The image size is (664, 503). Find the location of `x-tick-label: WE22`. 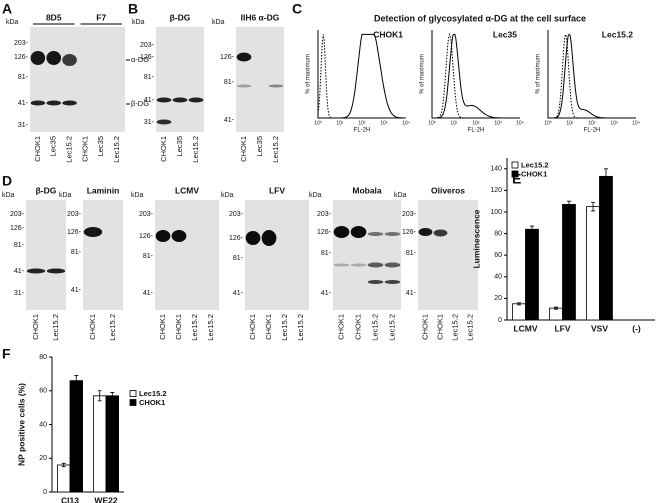

x-tick-label: WE22 is located at coordinates (105, 499).